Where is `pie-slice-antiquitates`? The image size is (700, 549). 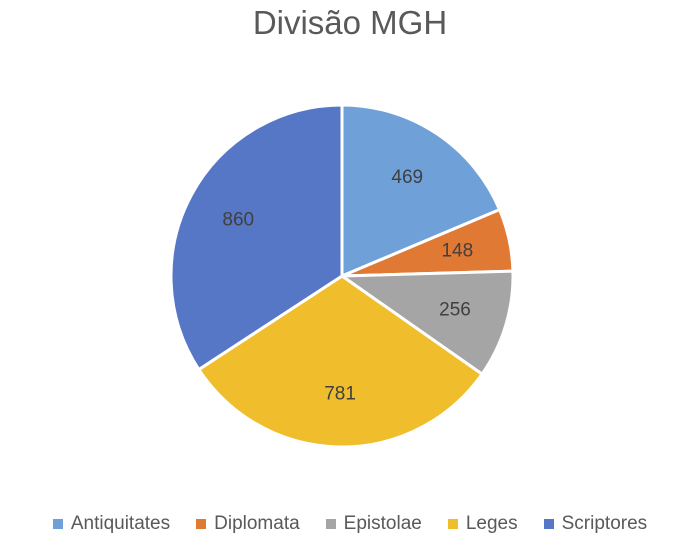
pie-slice-antiquitates is located at coordinates (421, 190).